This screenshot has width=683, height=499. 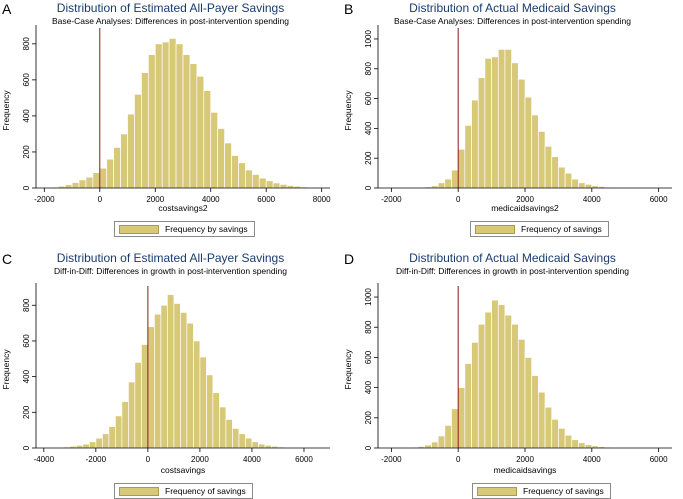 I want to click on x-tick-label: 4000, so click(x=252, y=459).